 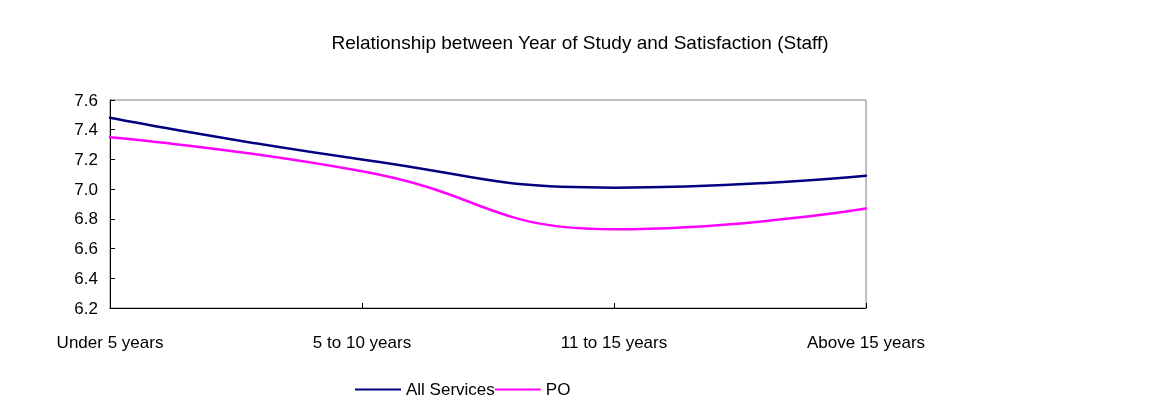 What do you see at coordinates (558, 389) in the screenshot?
I see `legend-label: PO` at bounding box center [558, 389].